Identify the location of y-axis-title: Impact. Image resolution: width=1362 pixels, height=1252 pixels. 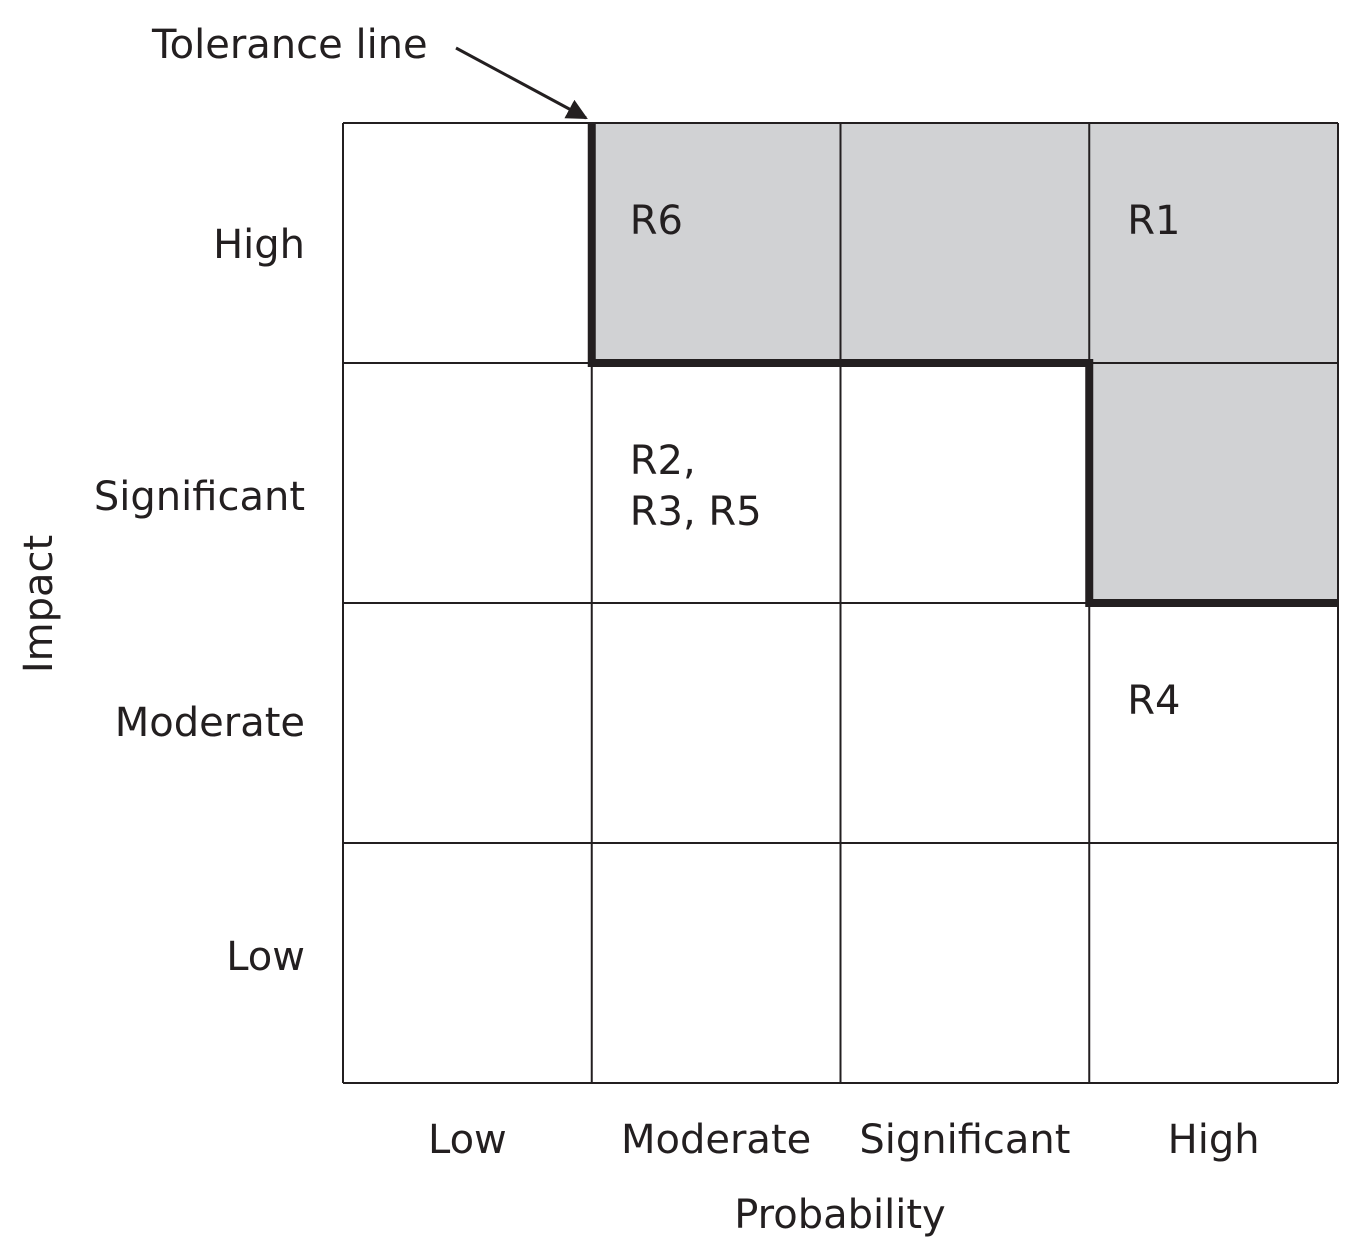
(39, 604).